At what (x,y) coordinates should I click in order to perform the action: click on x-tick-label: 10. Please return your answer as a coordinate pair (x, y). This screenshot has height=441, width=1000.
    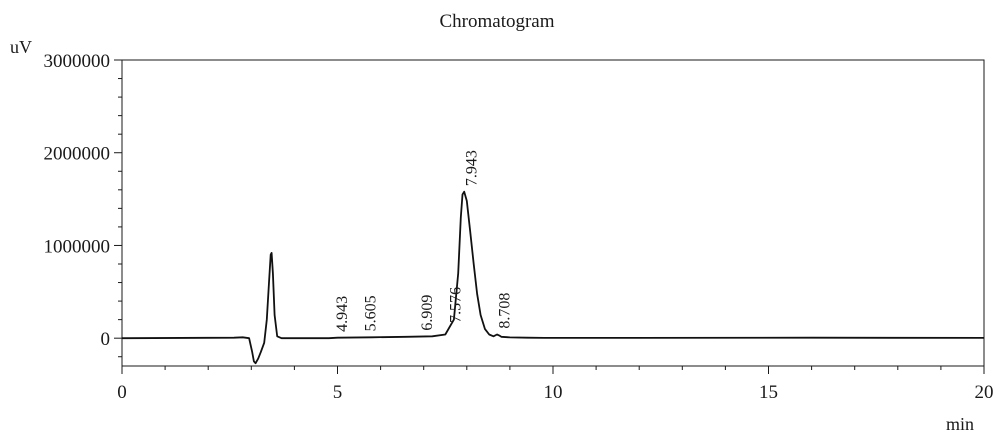
    Looking at the image, I should click on (553, 392).